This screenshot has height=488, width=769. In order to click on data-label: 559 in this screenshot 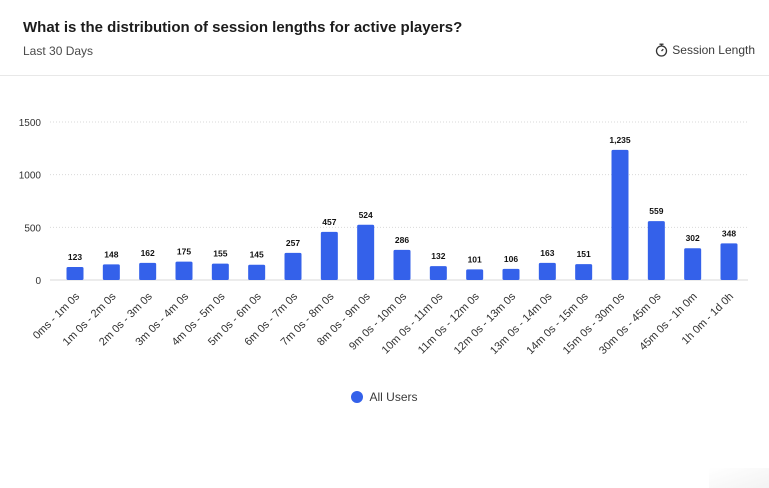, I will do `click(656, 211)`.